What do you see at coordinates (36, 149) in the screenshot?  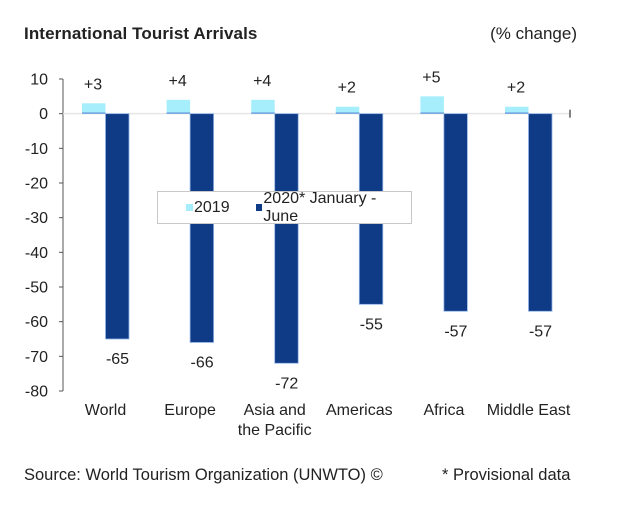 I see `y-tick-label: -10` at bounding box center [36, 149].